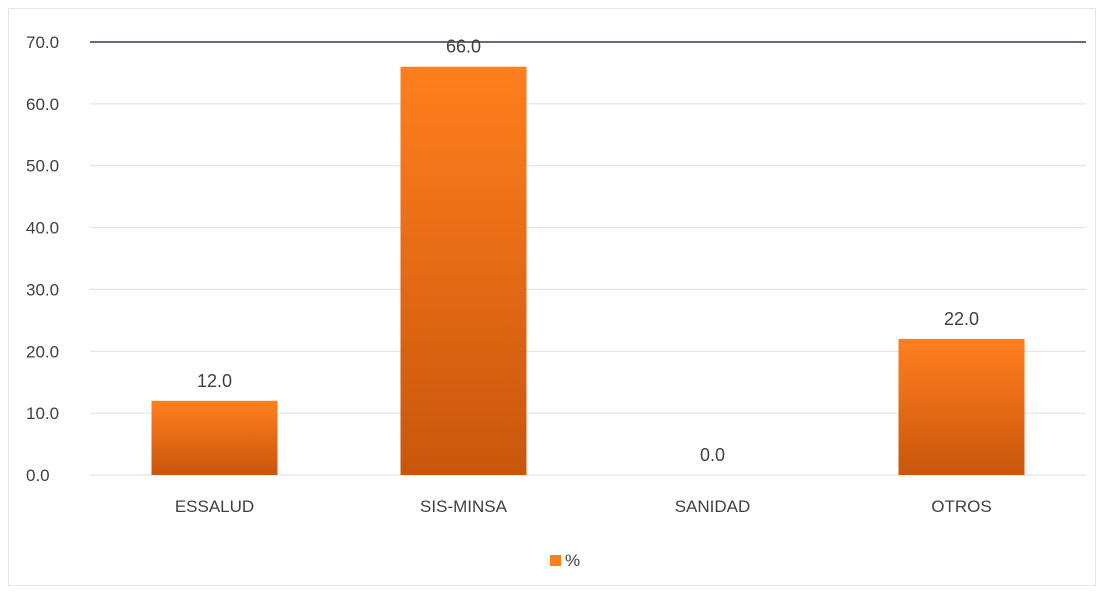  I want to click on y-tick-label: 0.0, so click(38, 475).